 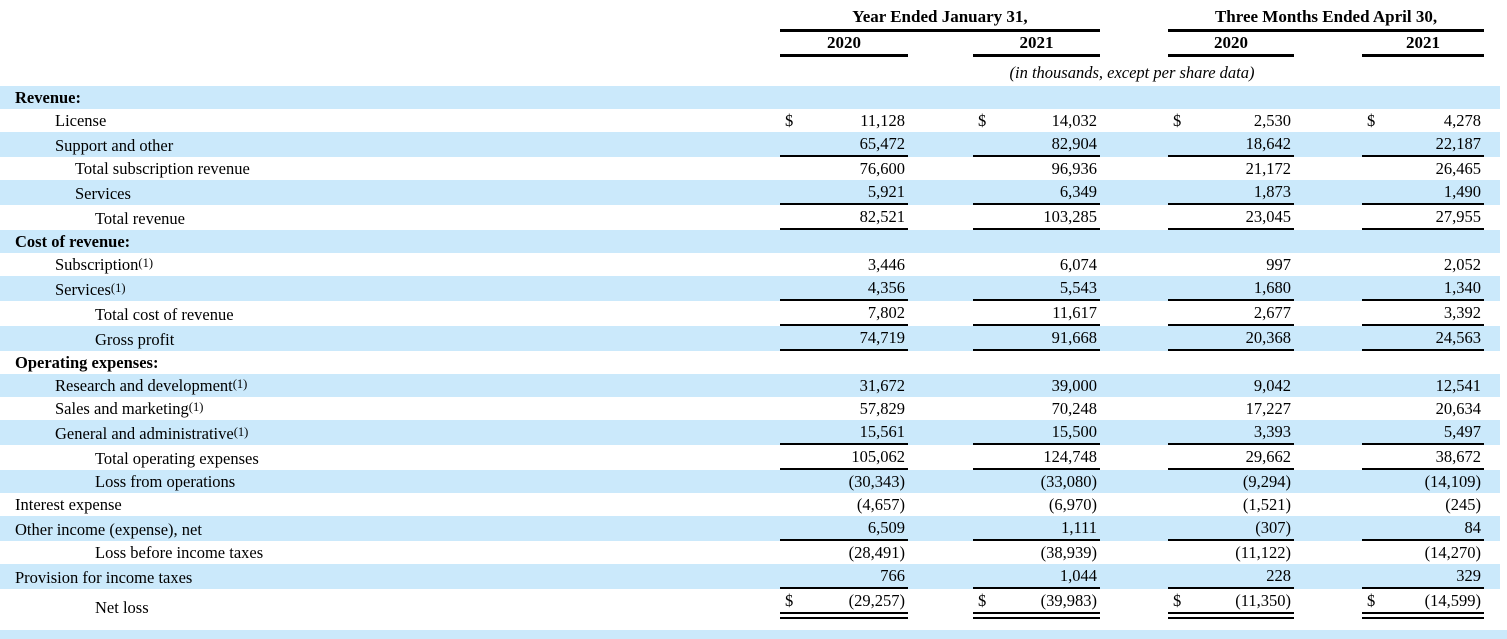 I want to click on value-cell: 96,936, so click(x=1074, y=168).